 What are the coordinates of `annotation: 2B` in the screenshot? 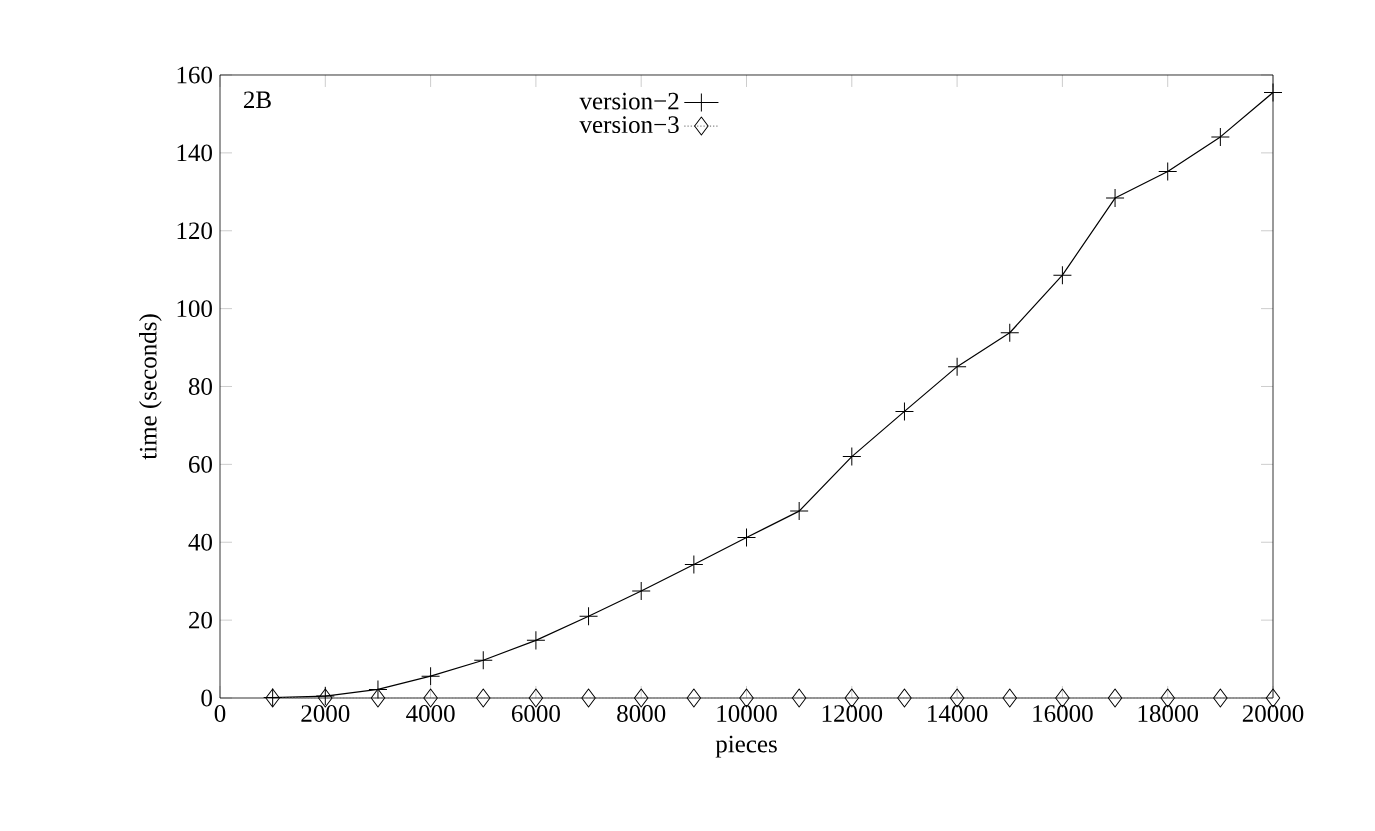 It's located at (257, 100).